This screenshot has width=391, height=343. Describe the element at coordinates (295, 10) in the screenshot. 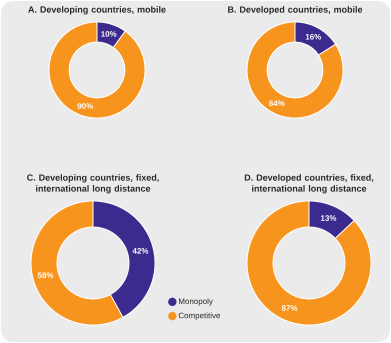

I see `chart-title: B. Developed countries, mobile` at that location.